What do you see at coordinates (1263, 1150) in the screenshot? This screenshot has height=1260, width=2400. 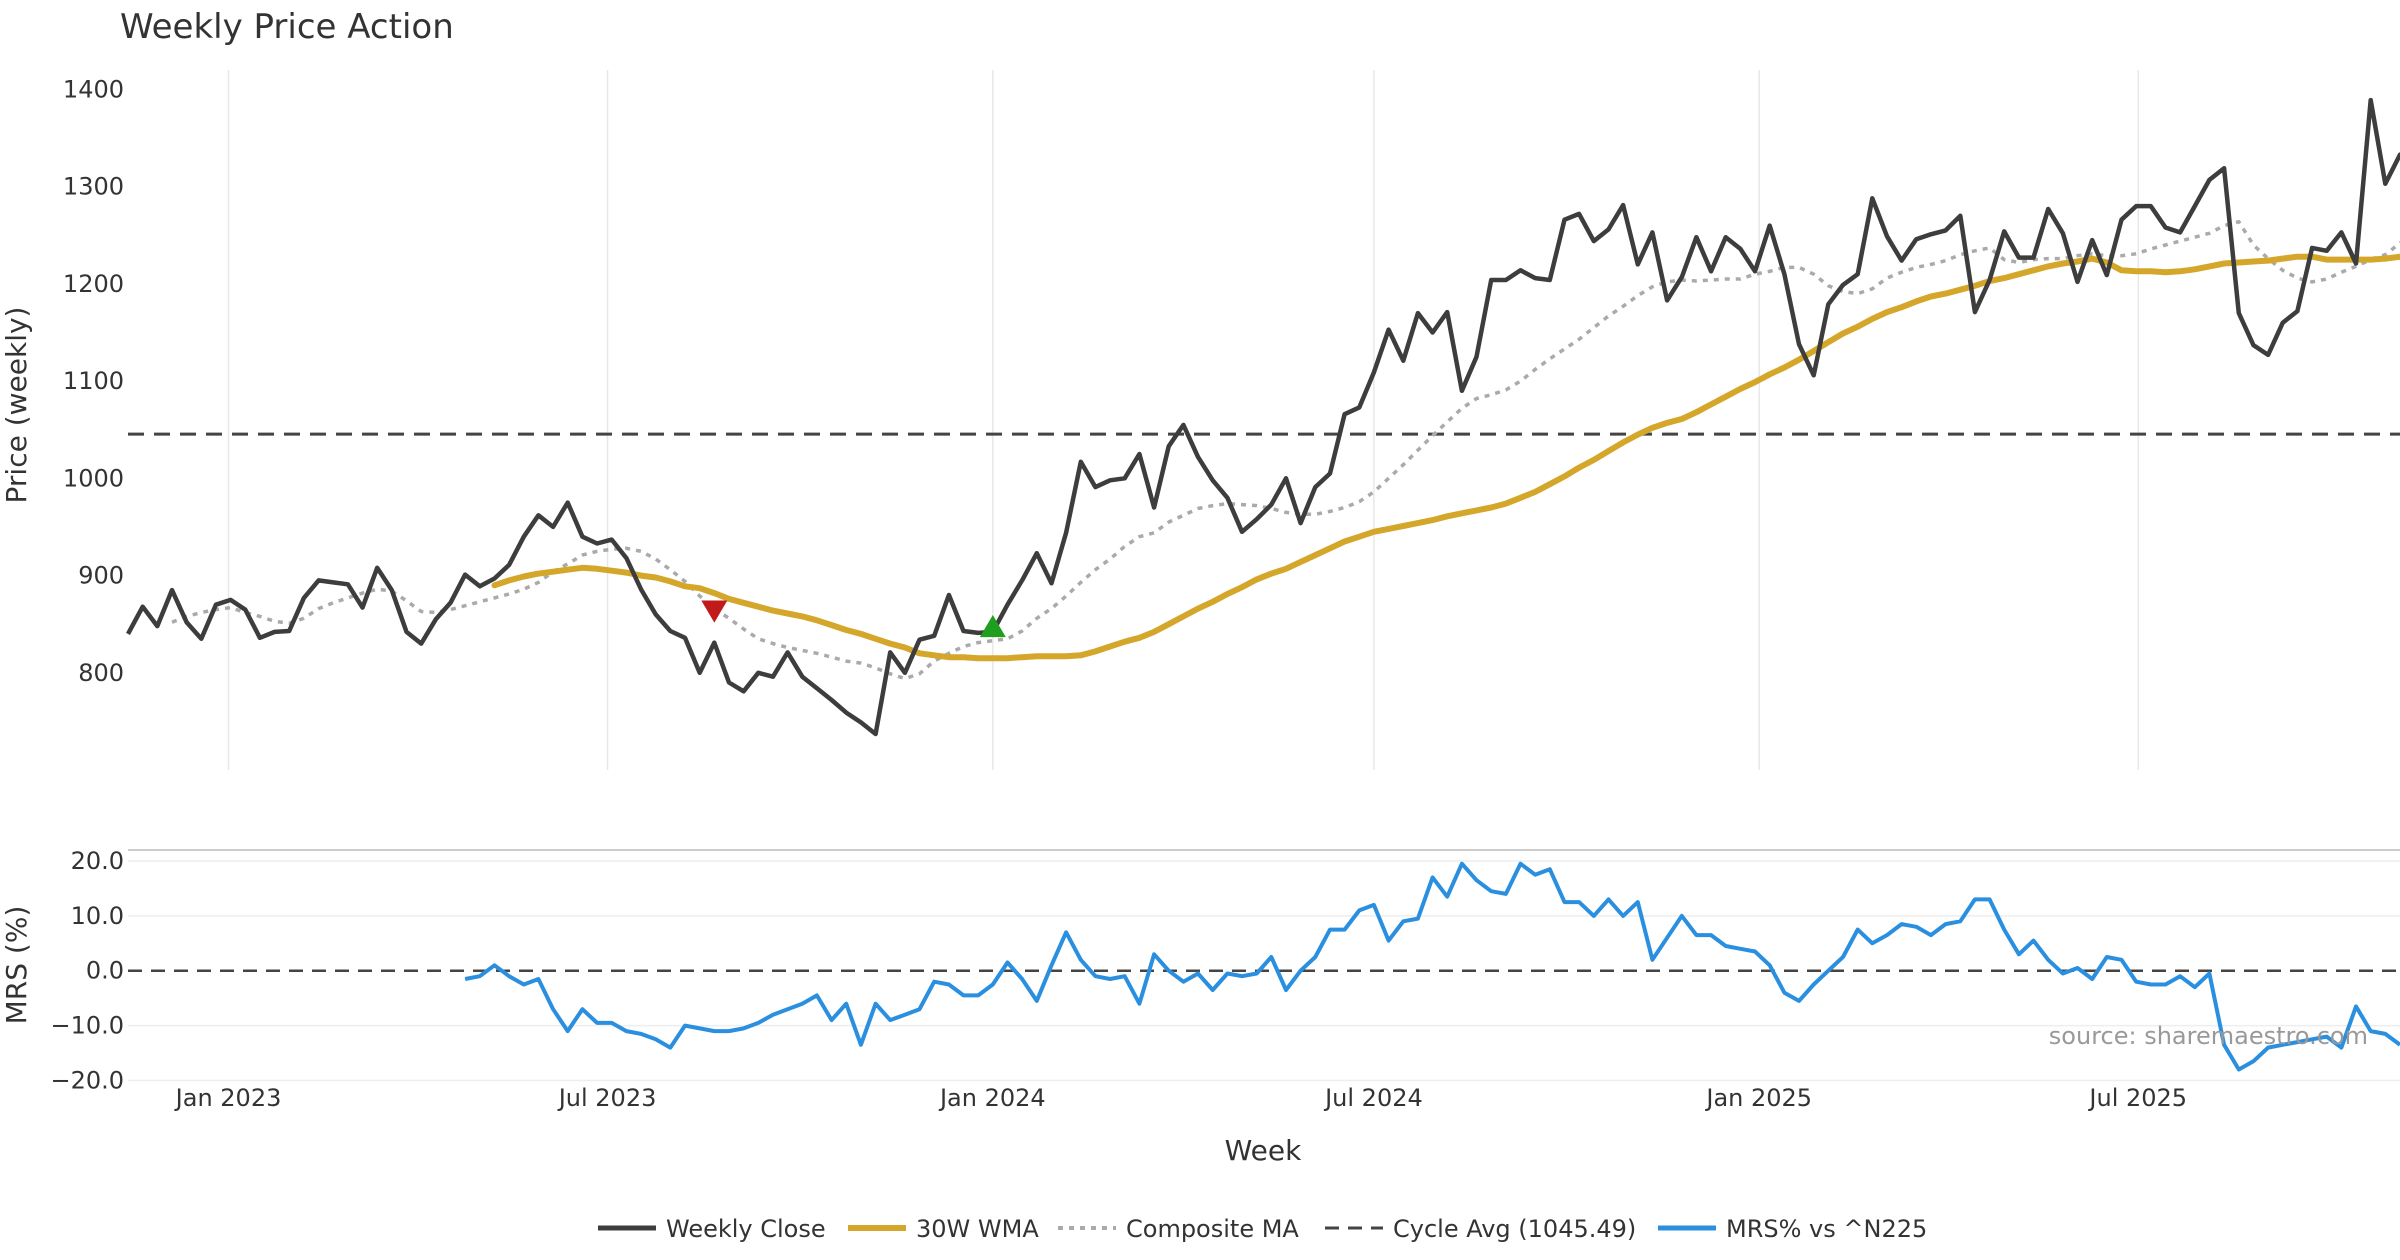 I see `x-axis-label: Week` at bounding box center [1263, 1150].